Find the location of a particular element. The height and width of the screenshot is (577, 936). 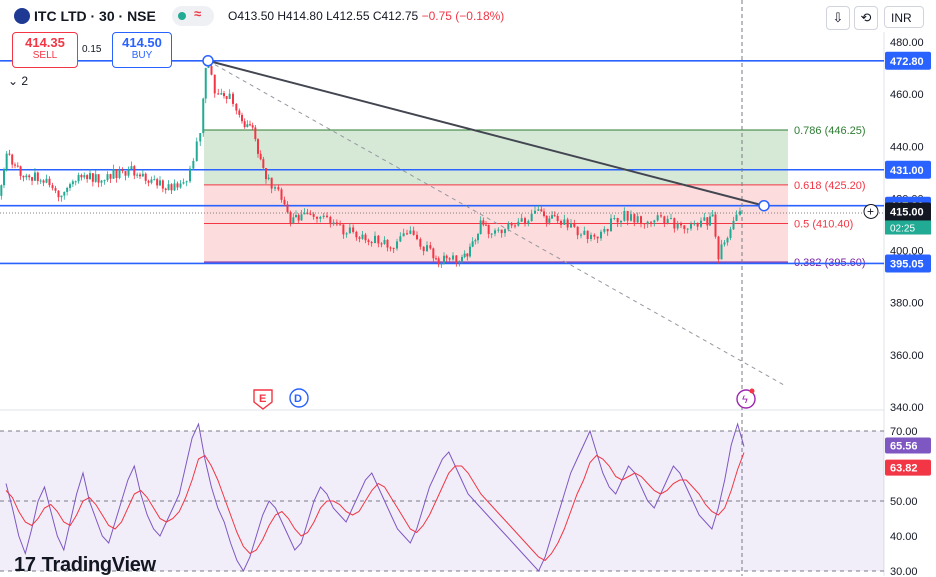

trendline-anchor-end is located at coordinates (764, 205).